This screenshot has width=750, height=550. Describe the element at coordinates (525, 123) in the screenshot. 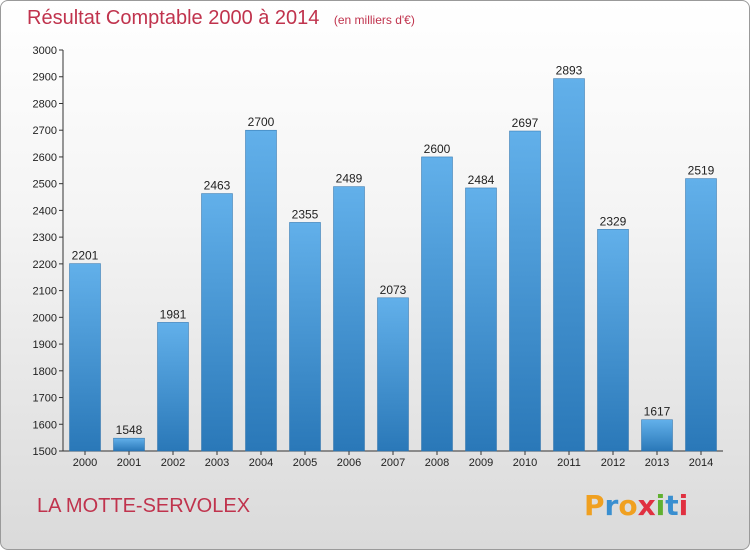

I see `data-label-2010: 2697` at that location.